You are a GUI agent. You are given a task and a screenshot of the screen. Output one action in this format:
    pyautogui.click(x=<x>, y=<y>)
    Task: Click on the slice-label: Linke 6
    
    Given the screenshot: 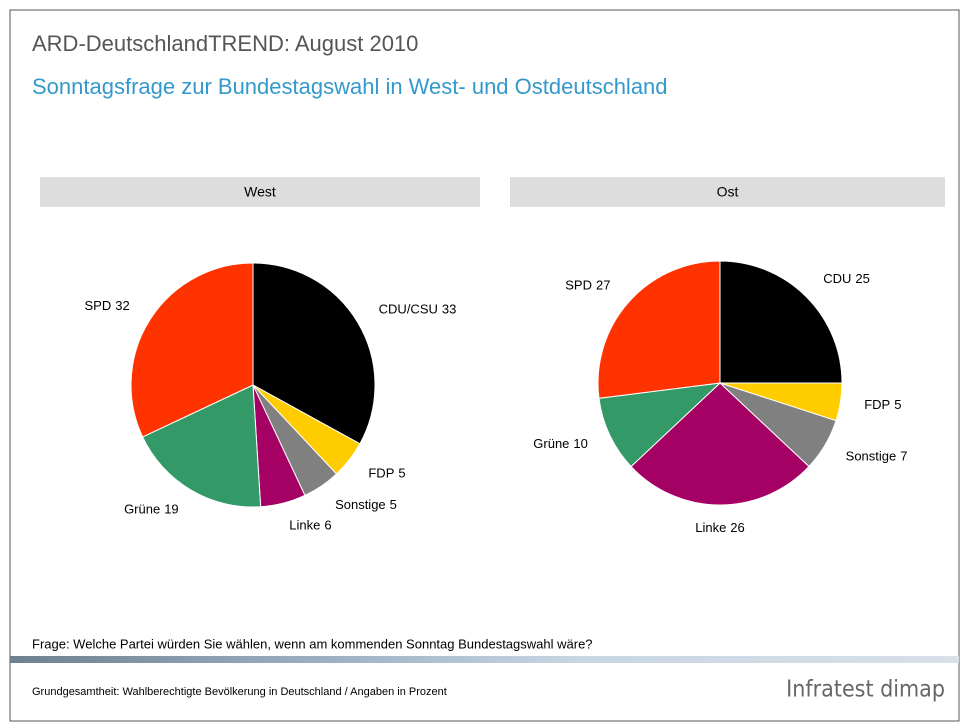 What is the action you would take?
    pyautogui.click(x=310, y=525)
    